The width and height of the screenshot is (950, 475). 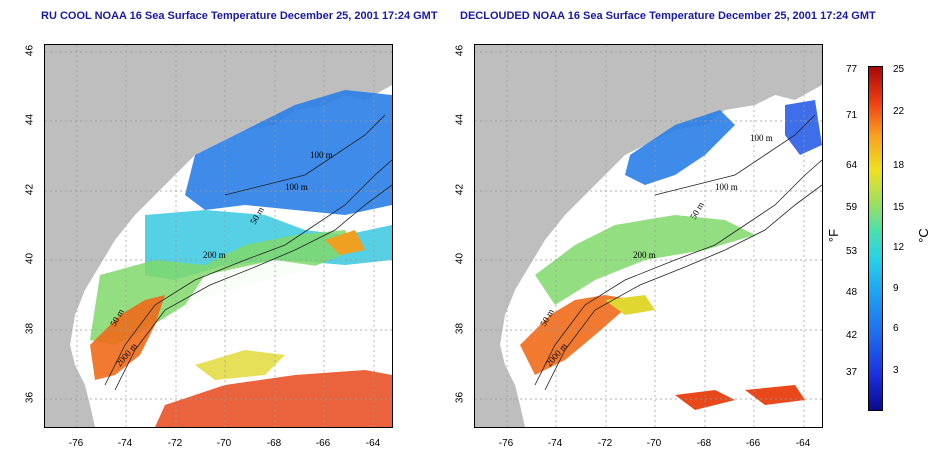 What do you see at coordinates (896, 288) in the screenshot?
I see `colorbar-celsius-tick: 9` at bounding box center [896, 288].